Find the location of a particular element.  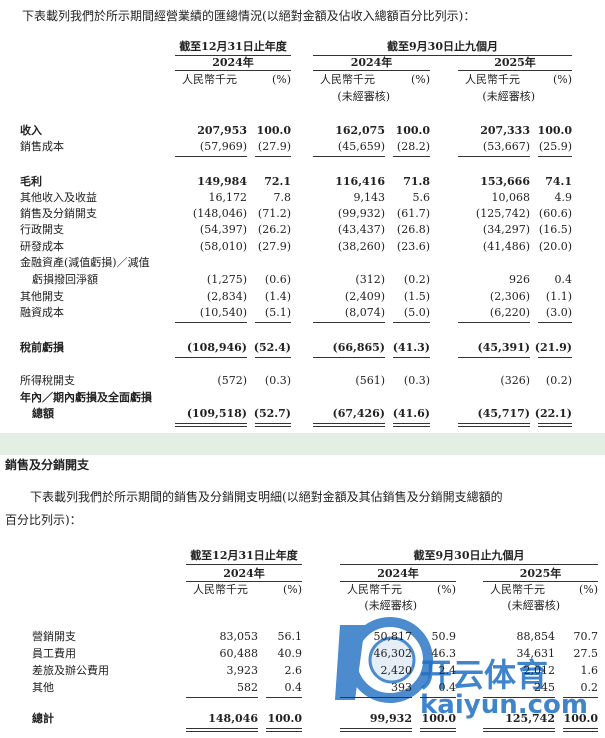

cell: 4.9 is located at coordinates (563, 197).